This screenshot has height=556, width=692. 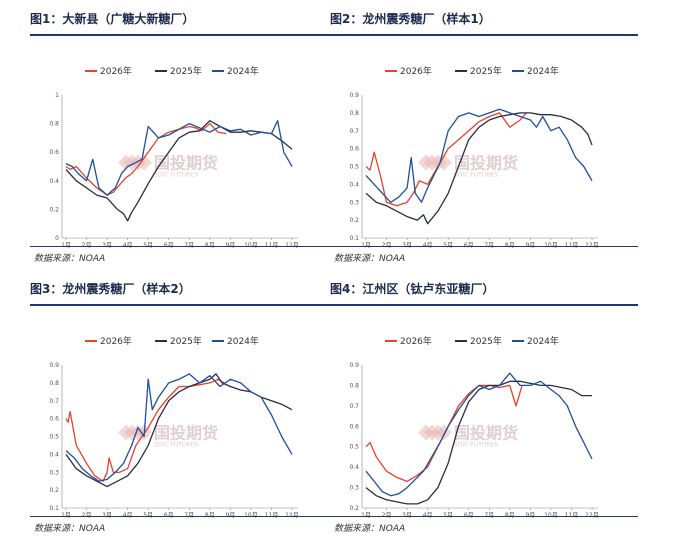 What do you see at coordinates (57, 238) in the screenshot?
I see `y-tick-label: 0` at bounding box center [57, 238].